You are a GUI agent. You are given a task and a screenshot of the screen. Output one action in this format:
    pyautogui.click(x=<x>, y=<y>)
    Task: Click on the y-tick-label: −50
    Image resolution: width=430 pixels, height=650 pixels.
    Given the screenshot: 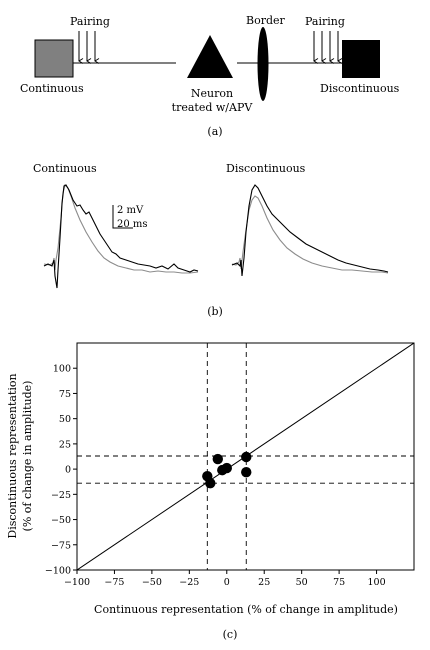 What is the action you would take?
    pyautogui.click(x=61, y=520)
    